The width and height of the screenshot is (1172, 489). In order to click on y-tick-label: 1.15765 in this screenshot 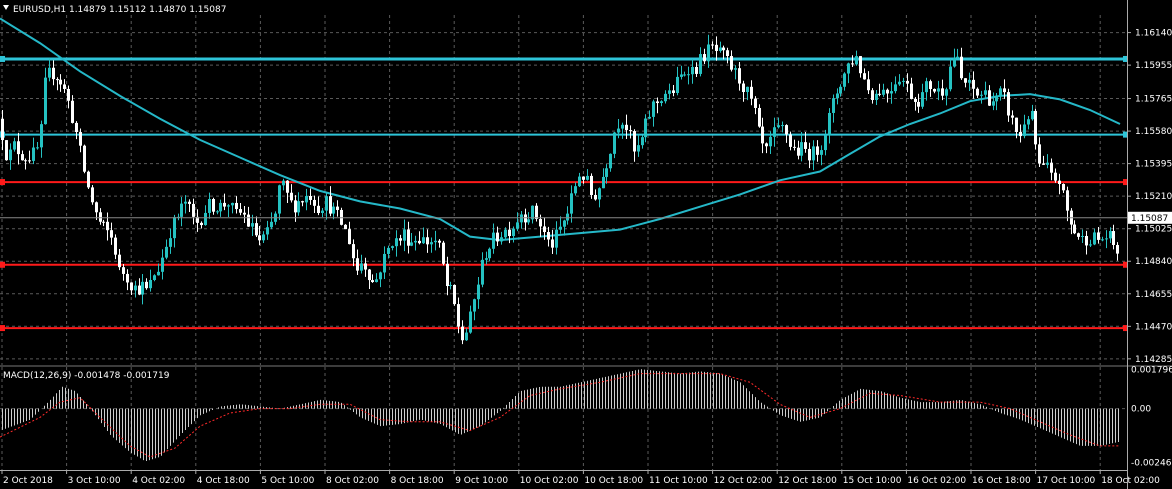, I will do `click(1153, 100)`.